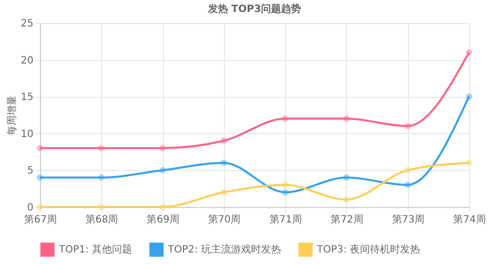 Image resolution: width=500 pixels, height=264 pixels. Describe the element at coordinates (27, 24) in the screenshot. I see `y-tick-label: 25` at that location.